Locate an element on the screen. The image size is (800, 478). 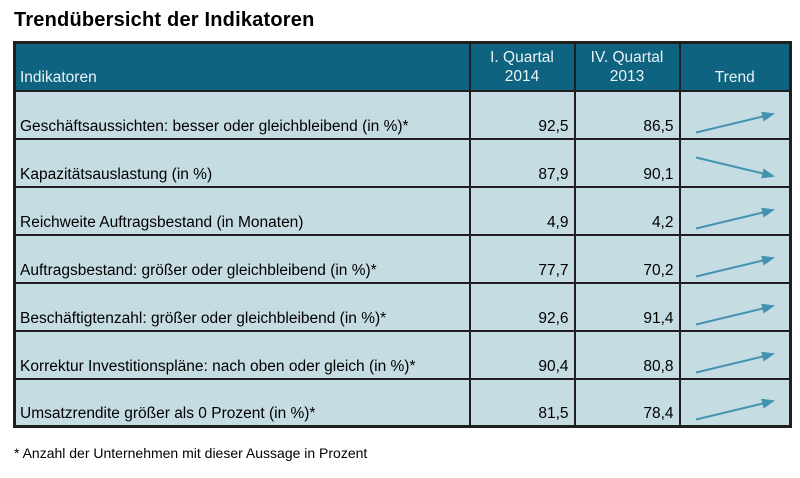
page-title: Trendübersicht der Indikatoren is located at coordinates (164, 20).